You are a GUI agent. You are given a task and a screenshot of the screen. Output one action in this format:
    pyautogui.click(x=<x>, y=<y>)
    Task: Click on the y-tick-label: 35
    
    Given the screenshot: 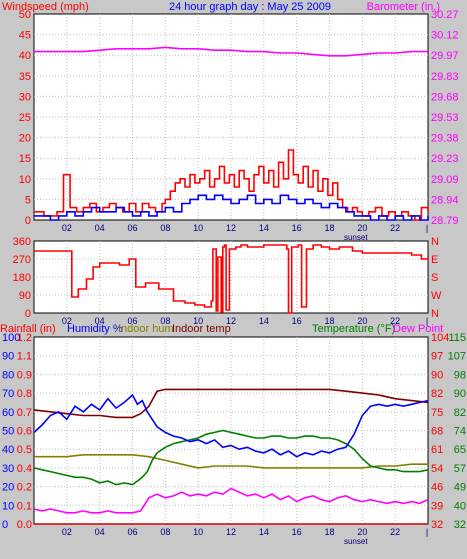 What is the action you would take?
    pyautogui.click(x=25, y=77)
    